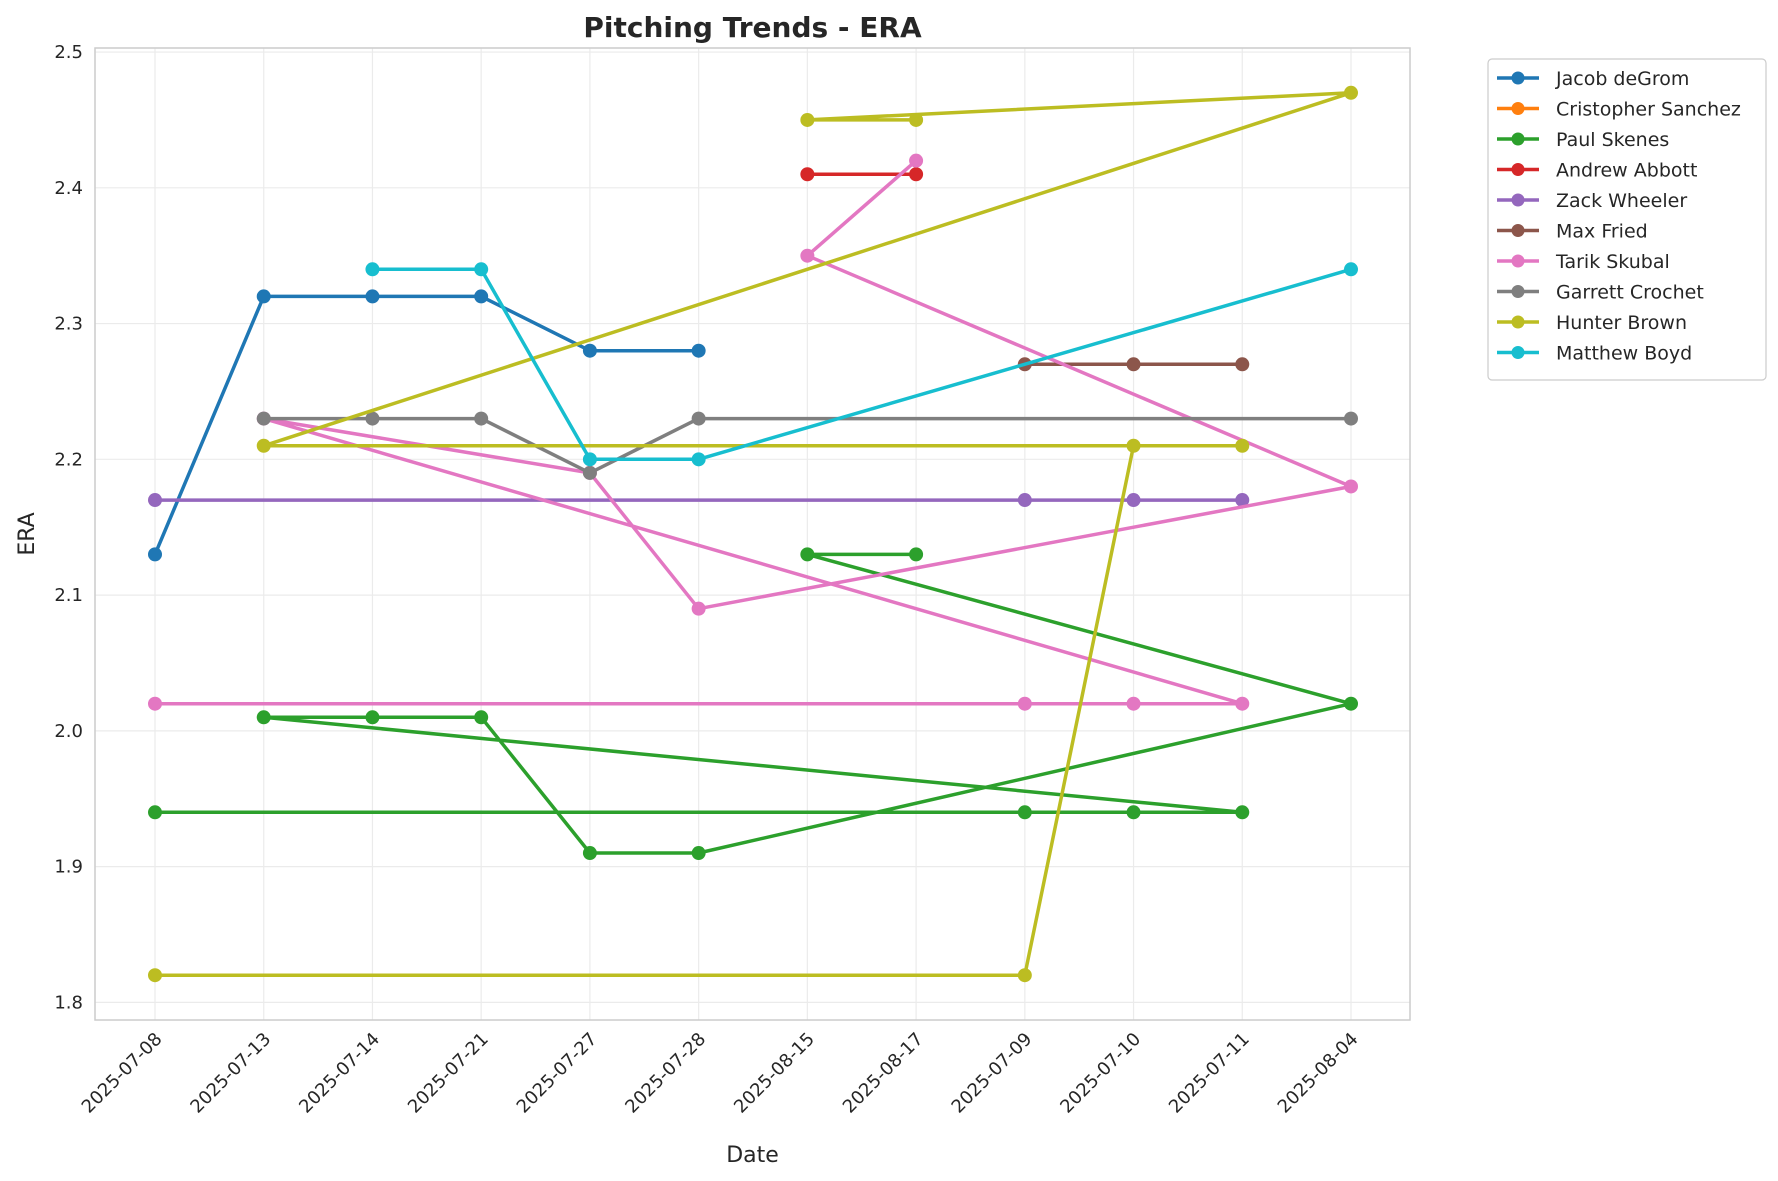  I want to click on legend-frame, so click(1627, 219).